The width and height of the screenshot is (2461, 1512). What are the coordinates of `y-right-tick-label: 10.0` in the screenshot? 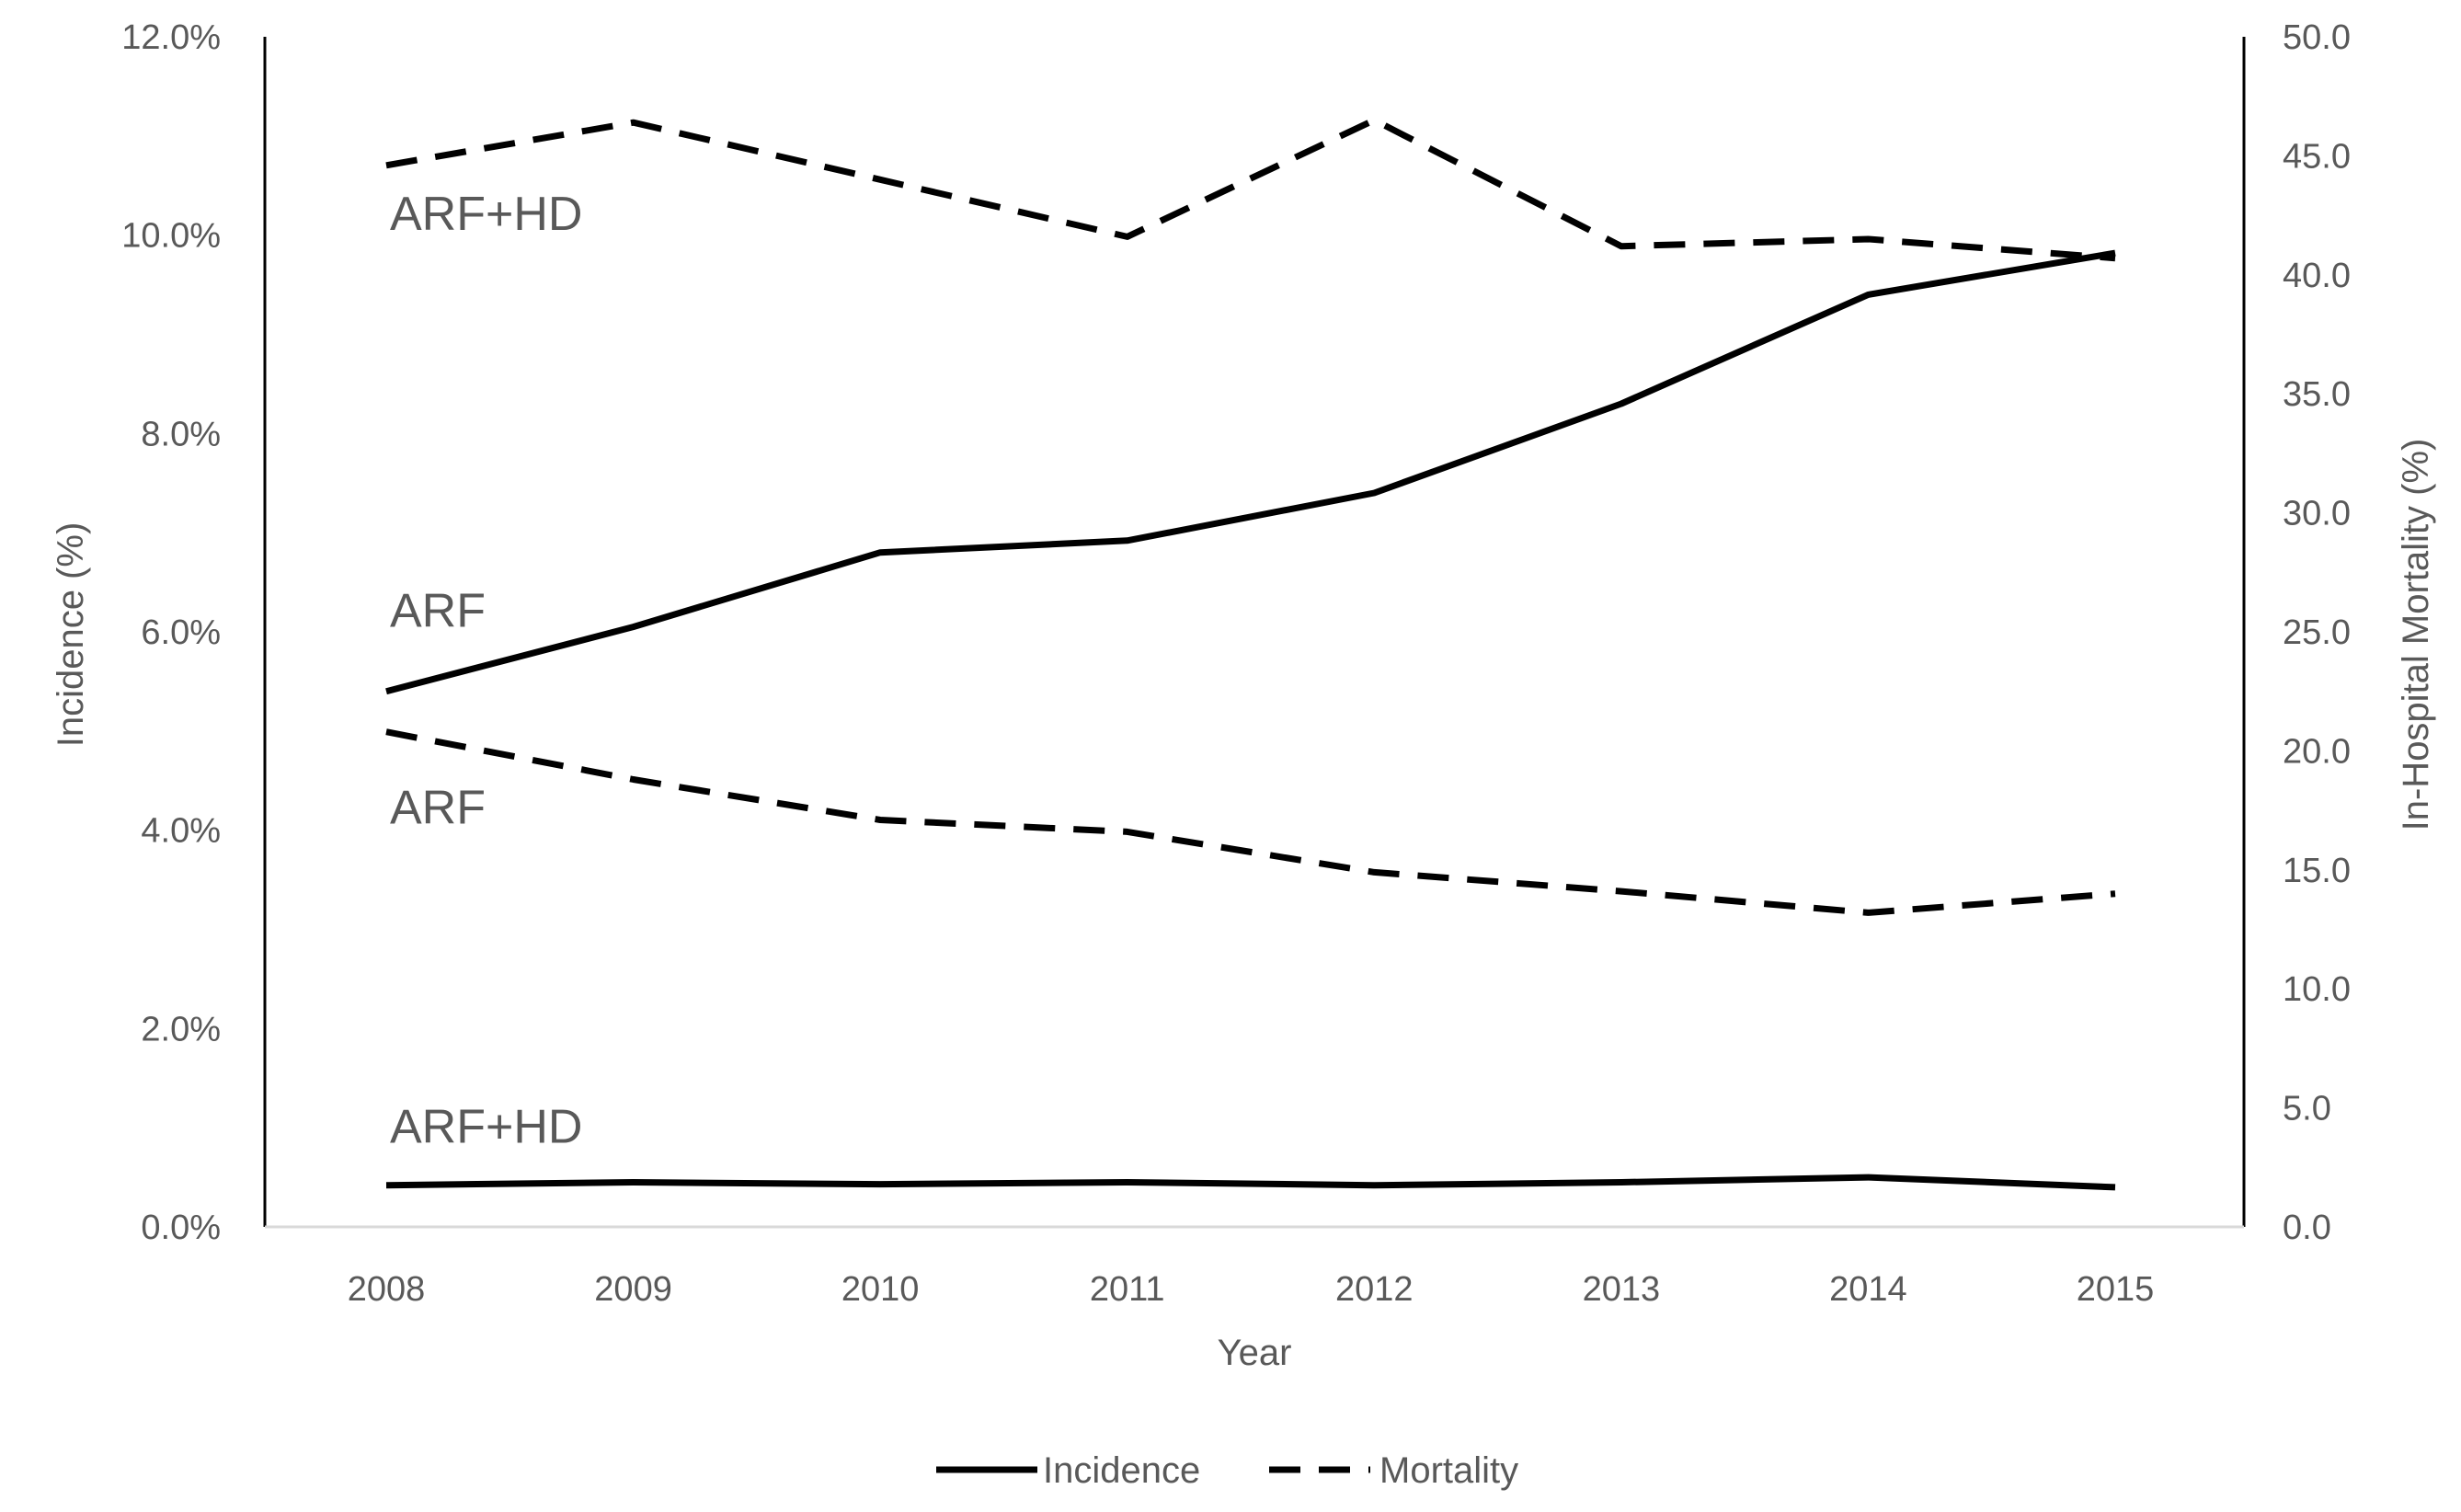 It's located at (2317, 989).